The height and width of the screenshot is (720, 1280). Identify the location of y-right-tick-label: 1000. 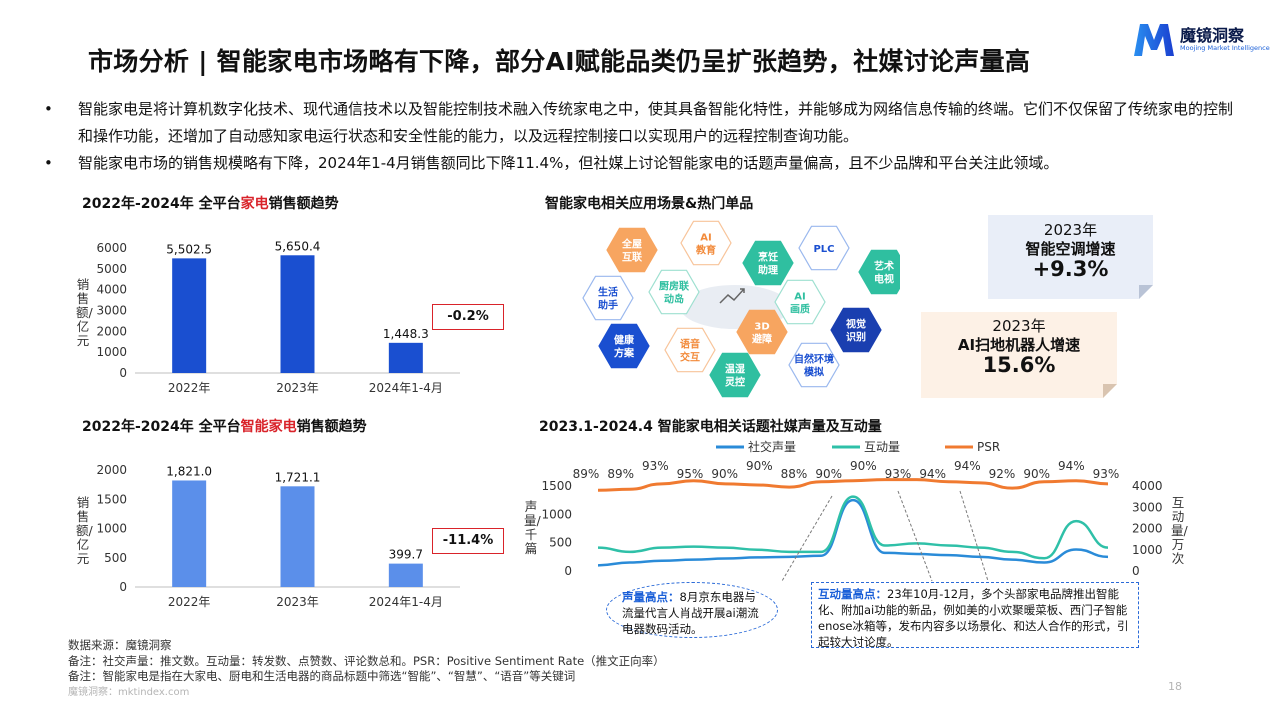
(1147, 550).